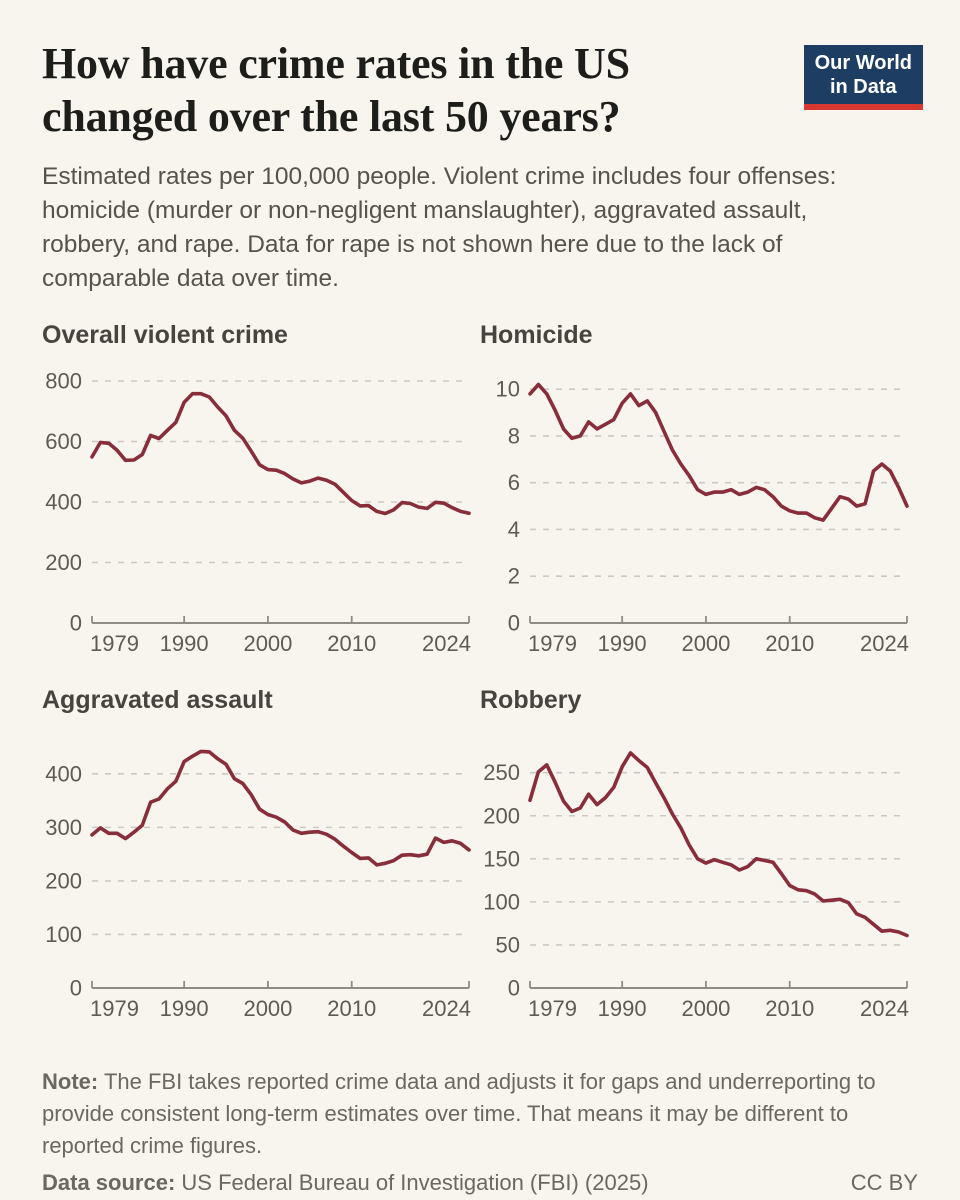  What do you see at coordinates (536, 334) in the screenshot?
I see `panel-title-homicide: Homicide` at bounding box center [536, 334].